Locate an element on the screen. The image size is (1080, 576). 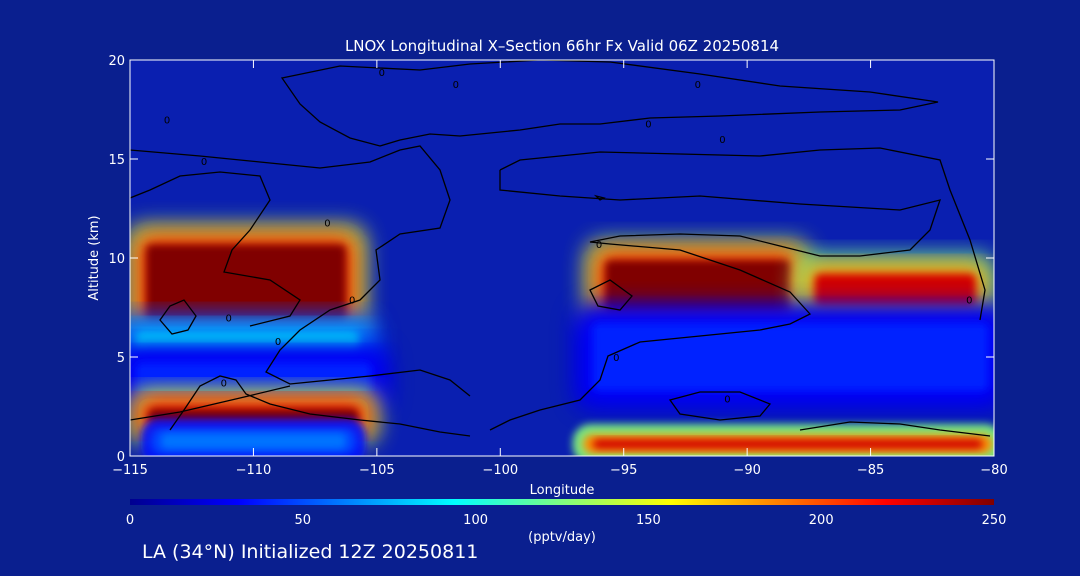
colorbar-ticks: 0 50 100 150 200 250 is located at coordinates (566, 520).